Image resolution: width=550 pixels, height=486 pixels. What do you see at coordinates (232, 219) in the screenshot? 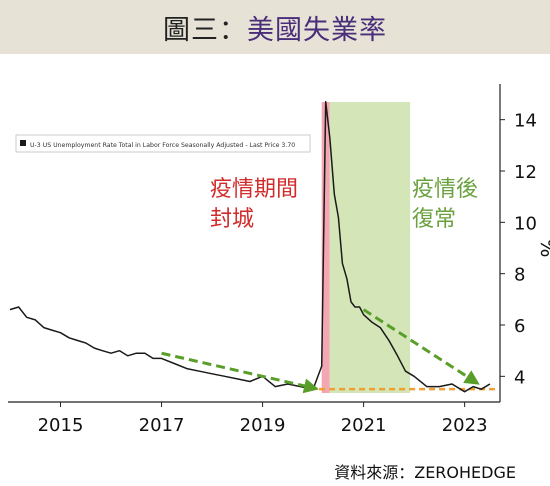
I see `annotation-line: 封城` at bounding box center [232, 219].